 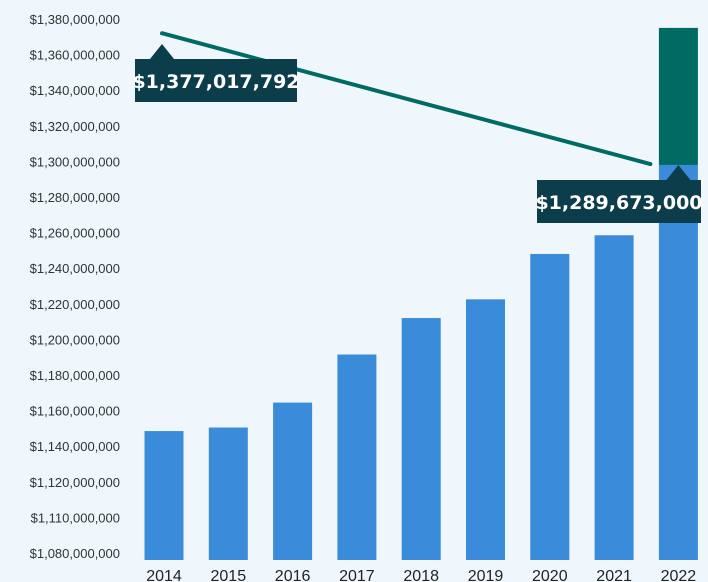 I want to click on bar-2018, so click(x=421, y=439).